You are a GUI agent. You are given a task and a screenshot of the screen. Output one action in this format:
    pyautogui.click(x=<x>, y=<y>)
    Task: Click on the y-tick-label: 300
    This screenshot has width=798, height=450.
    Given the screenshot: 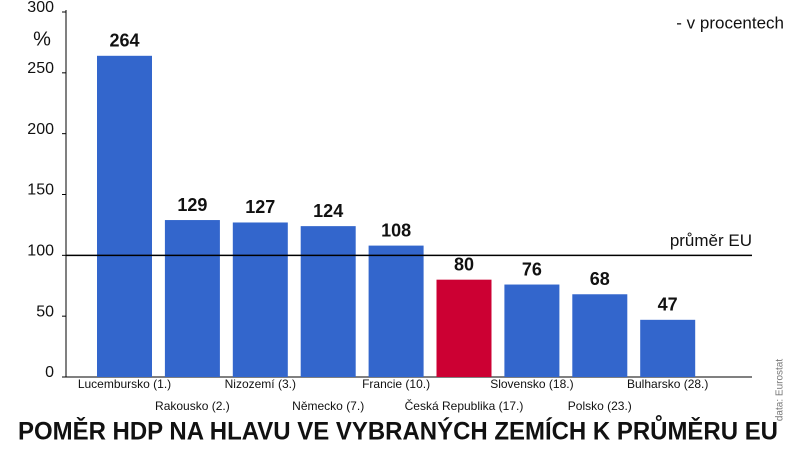 What is the action you would take?
    pyautogui.click(x=40, y=8)
    